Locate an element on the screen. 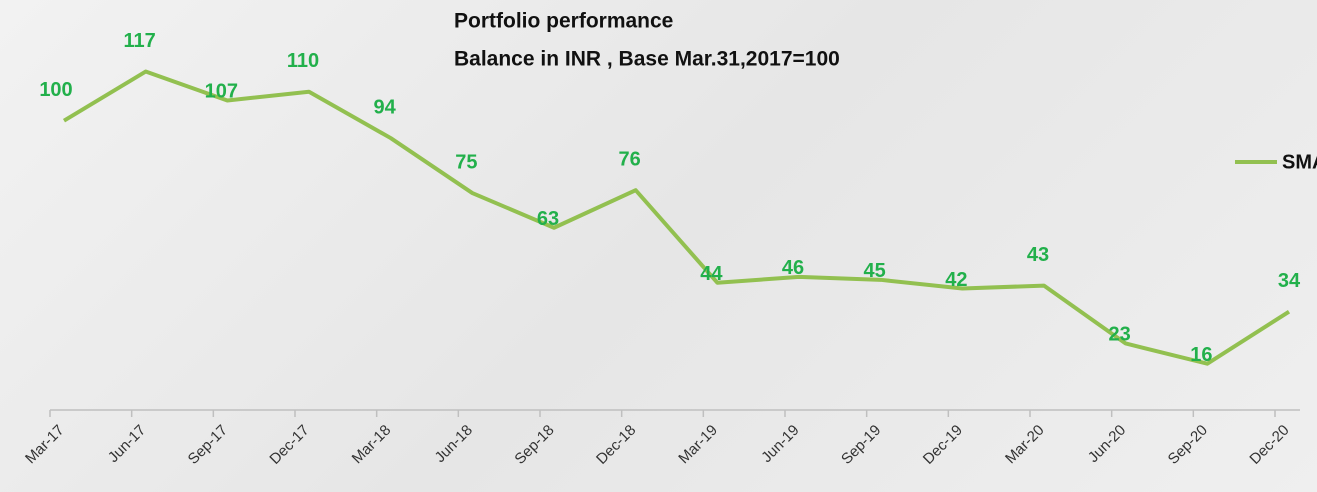 The width and height of the screenshot is (1317, 492). data-label: 43 is located at coordinates (1038, 255).